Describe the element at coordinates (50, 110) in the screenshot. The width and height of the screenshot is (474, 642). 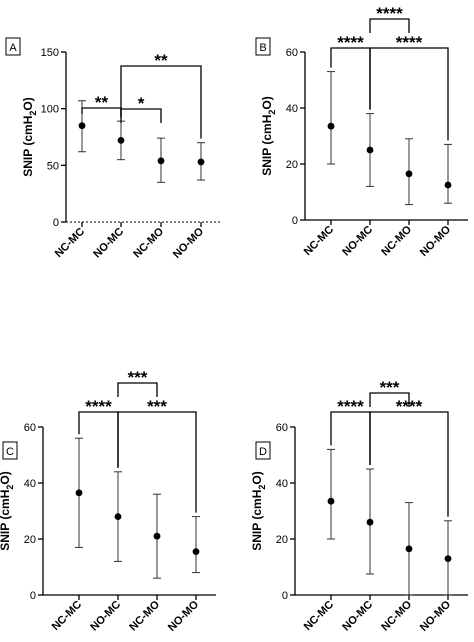
I see `y-tick-label: 100` at that location.